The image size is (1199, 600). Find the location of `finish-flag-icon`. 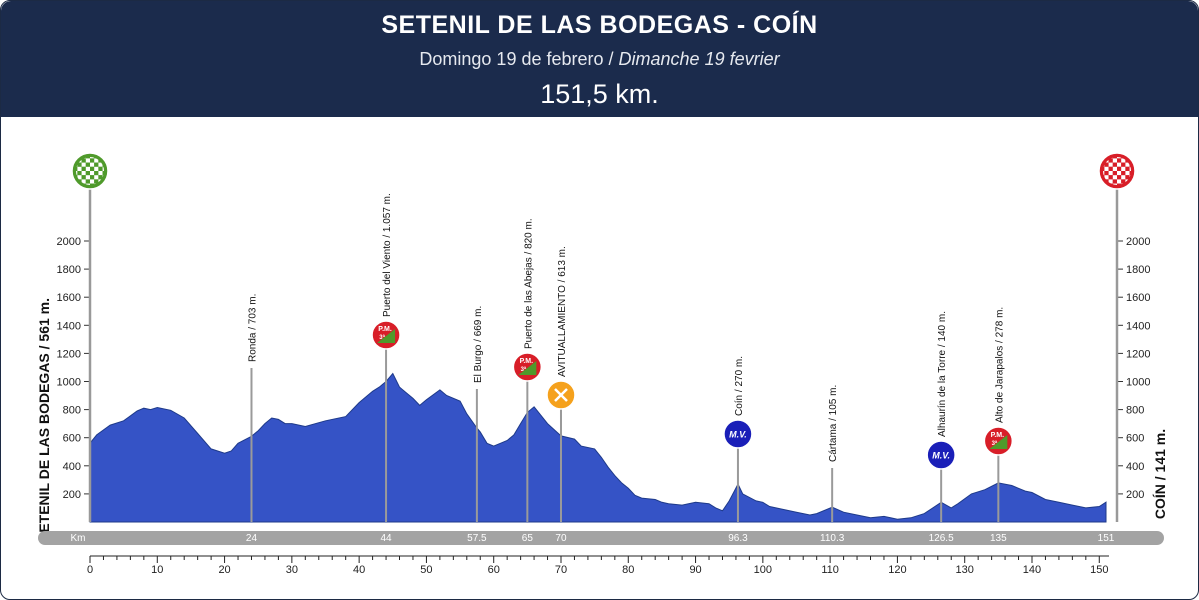

finish-flag-icon is located at coordinates (1117, 171).